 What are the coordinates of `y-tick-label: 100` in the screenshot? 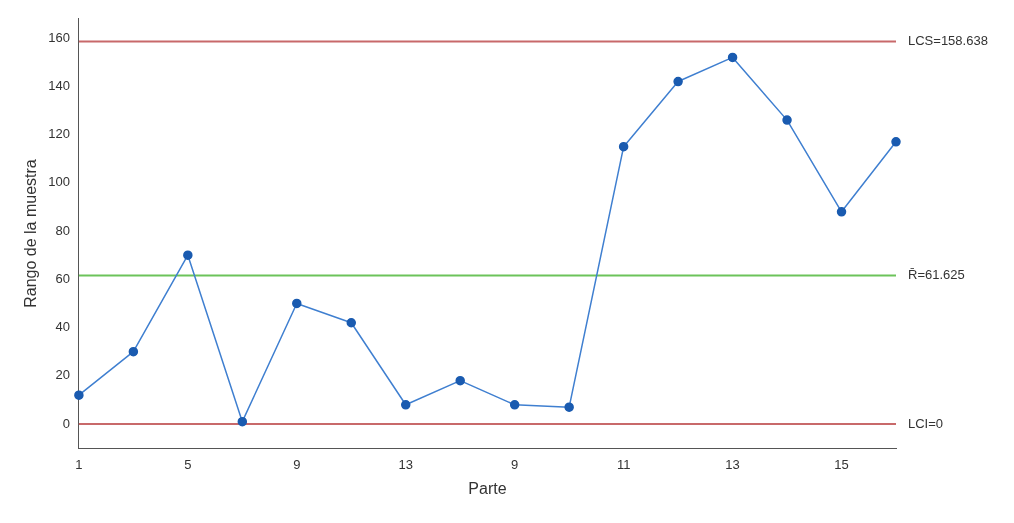 It's located at (59, 182).